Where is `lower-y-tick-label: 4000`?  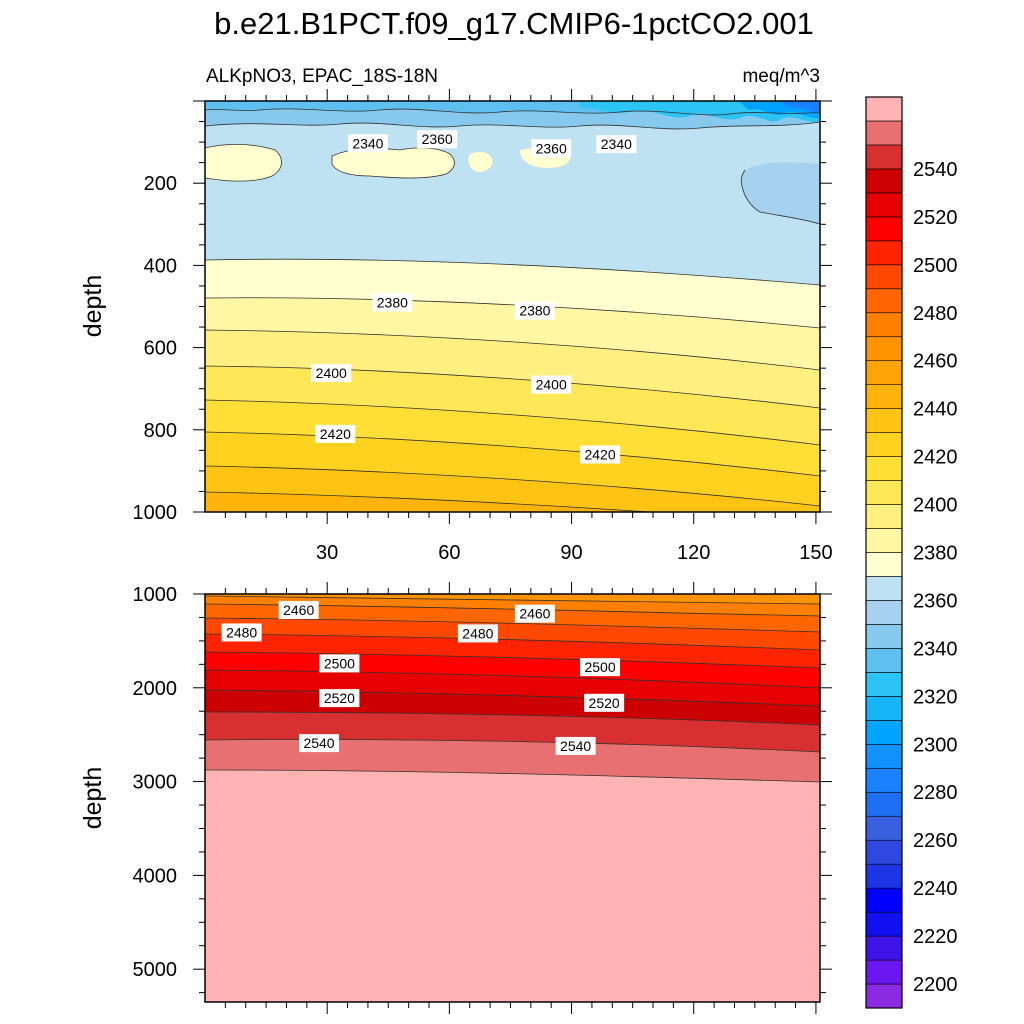 lower-y-tick-label: 4000 is located at coordinates (155, 876).